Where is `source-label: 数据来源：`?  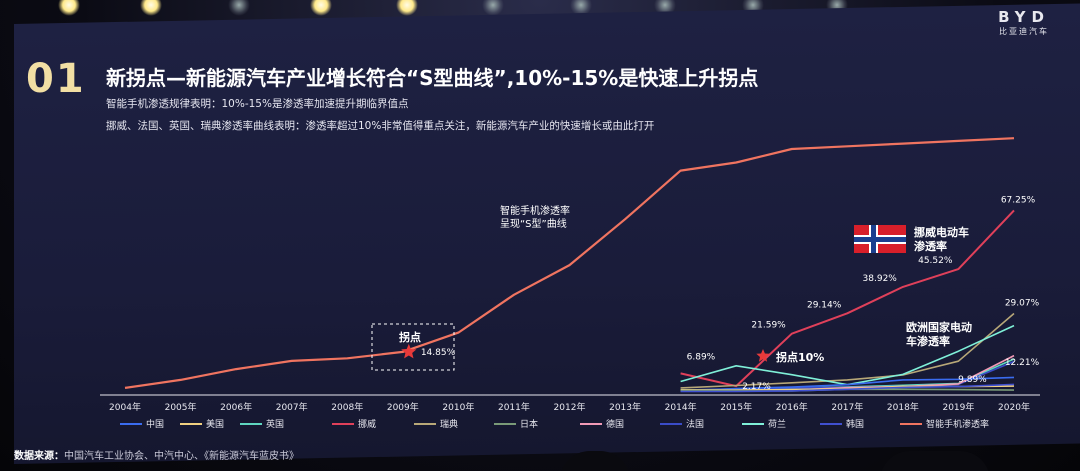 source-label: 数据来源： is located at coordinates (39, 456).